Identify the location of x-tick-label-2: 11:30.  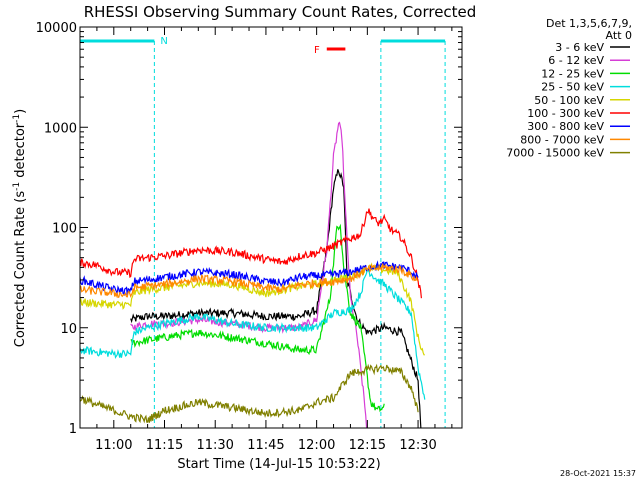
(214, 445).